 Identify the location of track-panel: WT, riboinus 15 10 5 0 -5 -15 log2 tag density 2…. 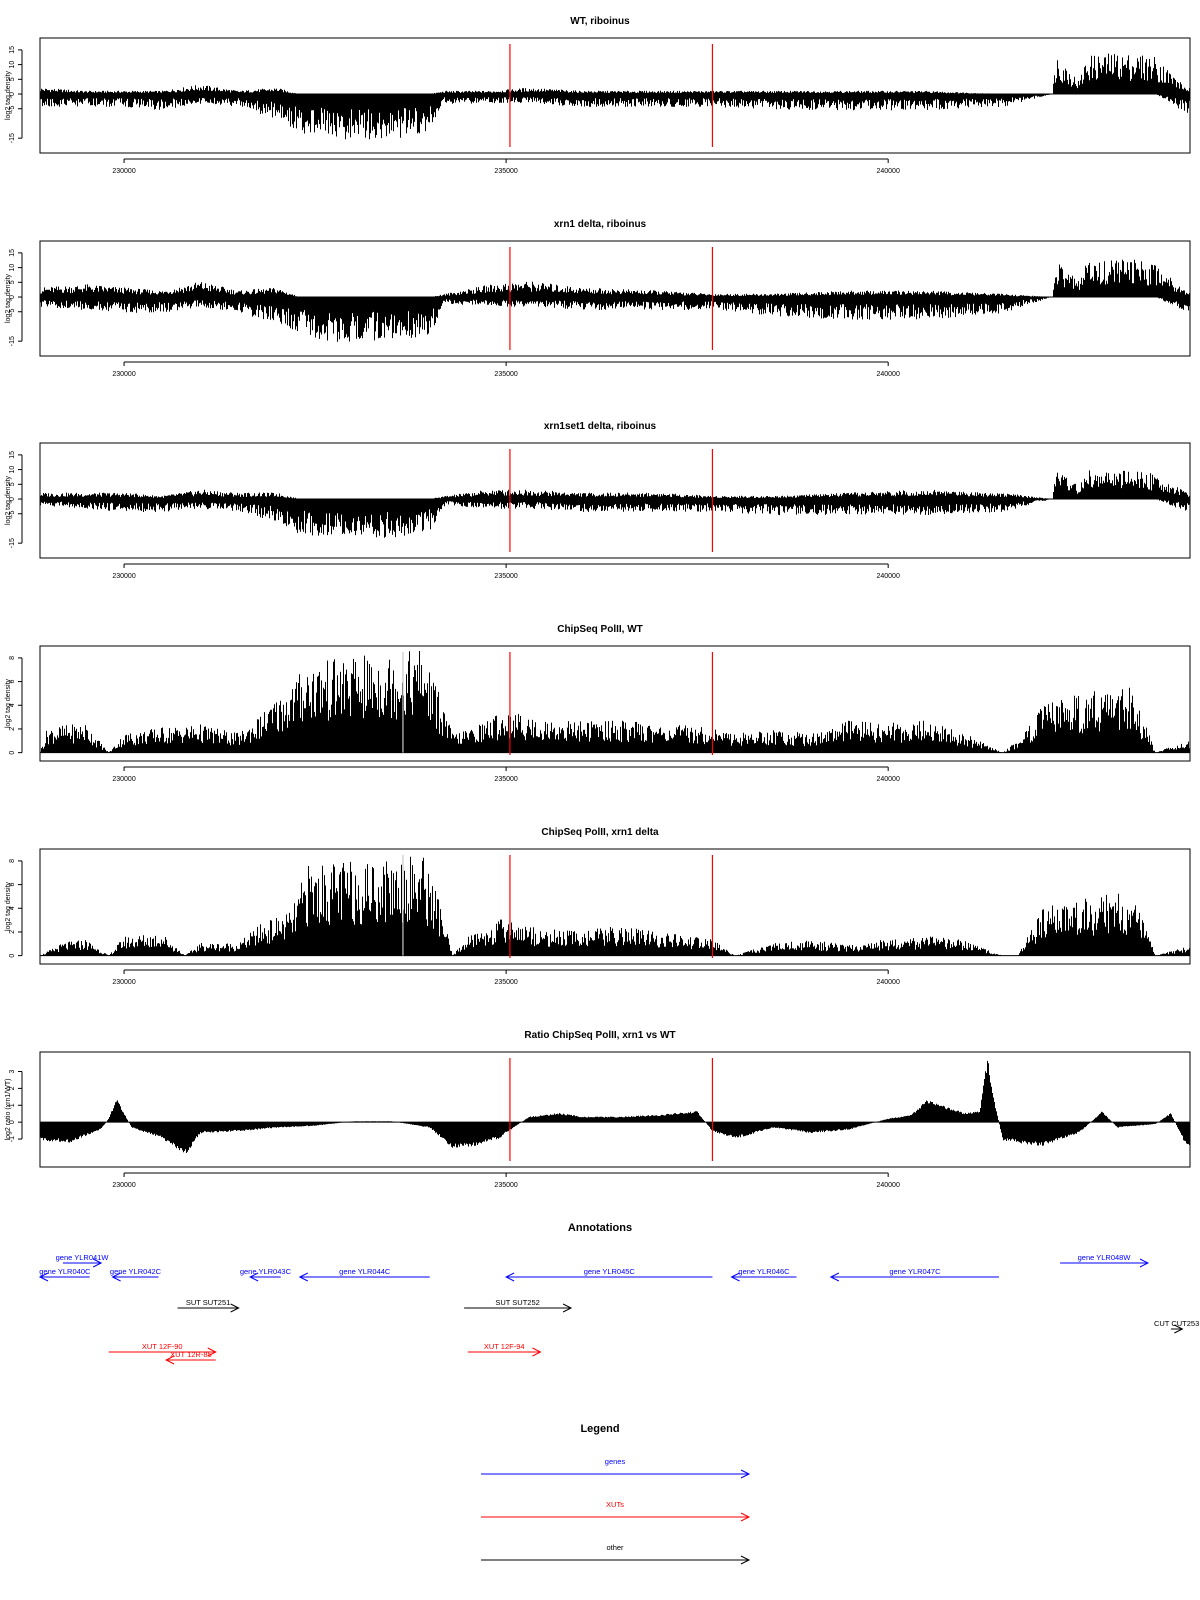
(598, 95).